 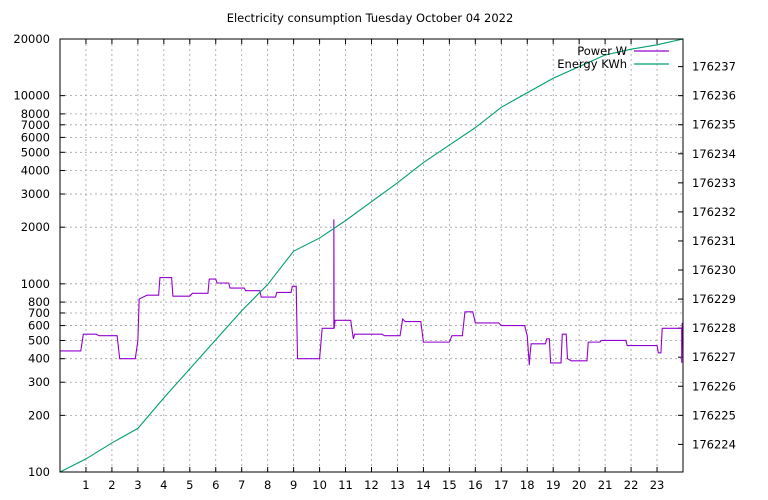 I want to click on y-right-tick-label: 176232, so click(x=714, y=212).